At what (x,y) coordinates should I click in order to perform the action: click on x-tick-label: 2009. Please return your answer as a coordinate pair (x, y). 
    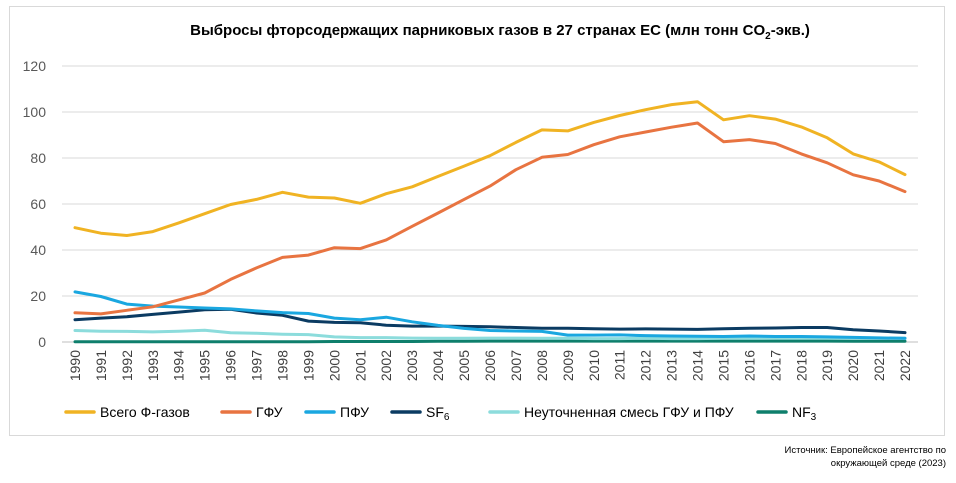
    Looking at the image, I should click on (568, 365).